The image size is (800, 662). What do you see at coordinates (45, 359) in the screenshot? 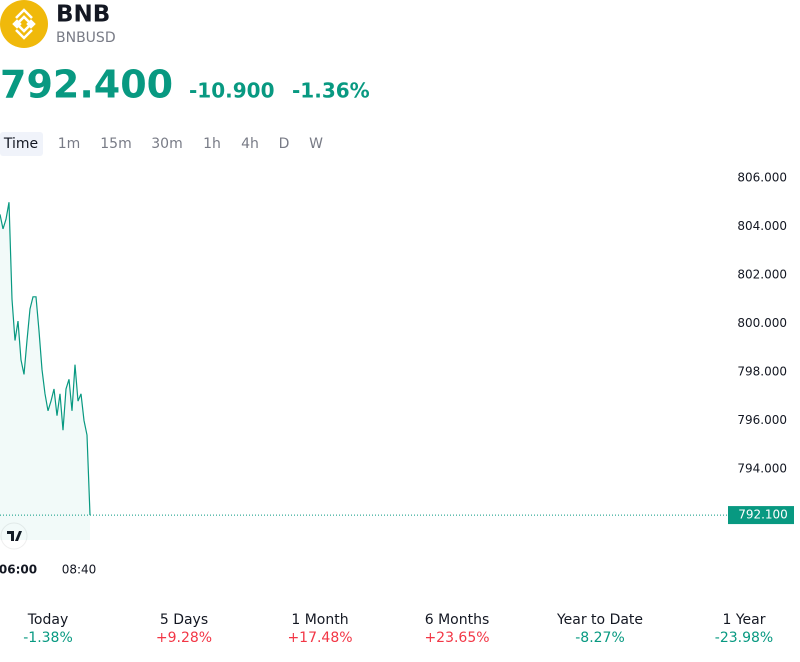
I see `line` at bounding box center [45, 359].